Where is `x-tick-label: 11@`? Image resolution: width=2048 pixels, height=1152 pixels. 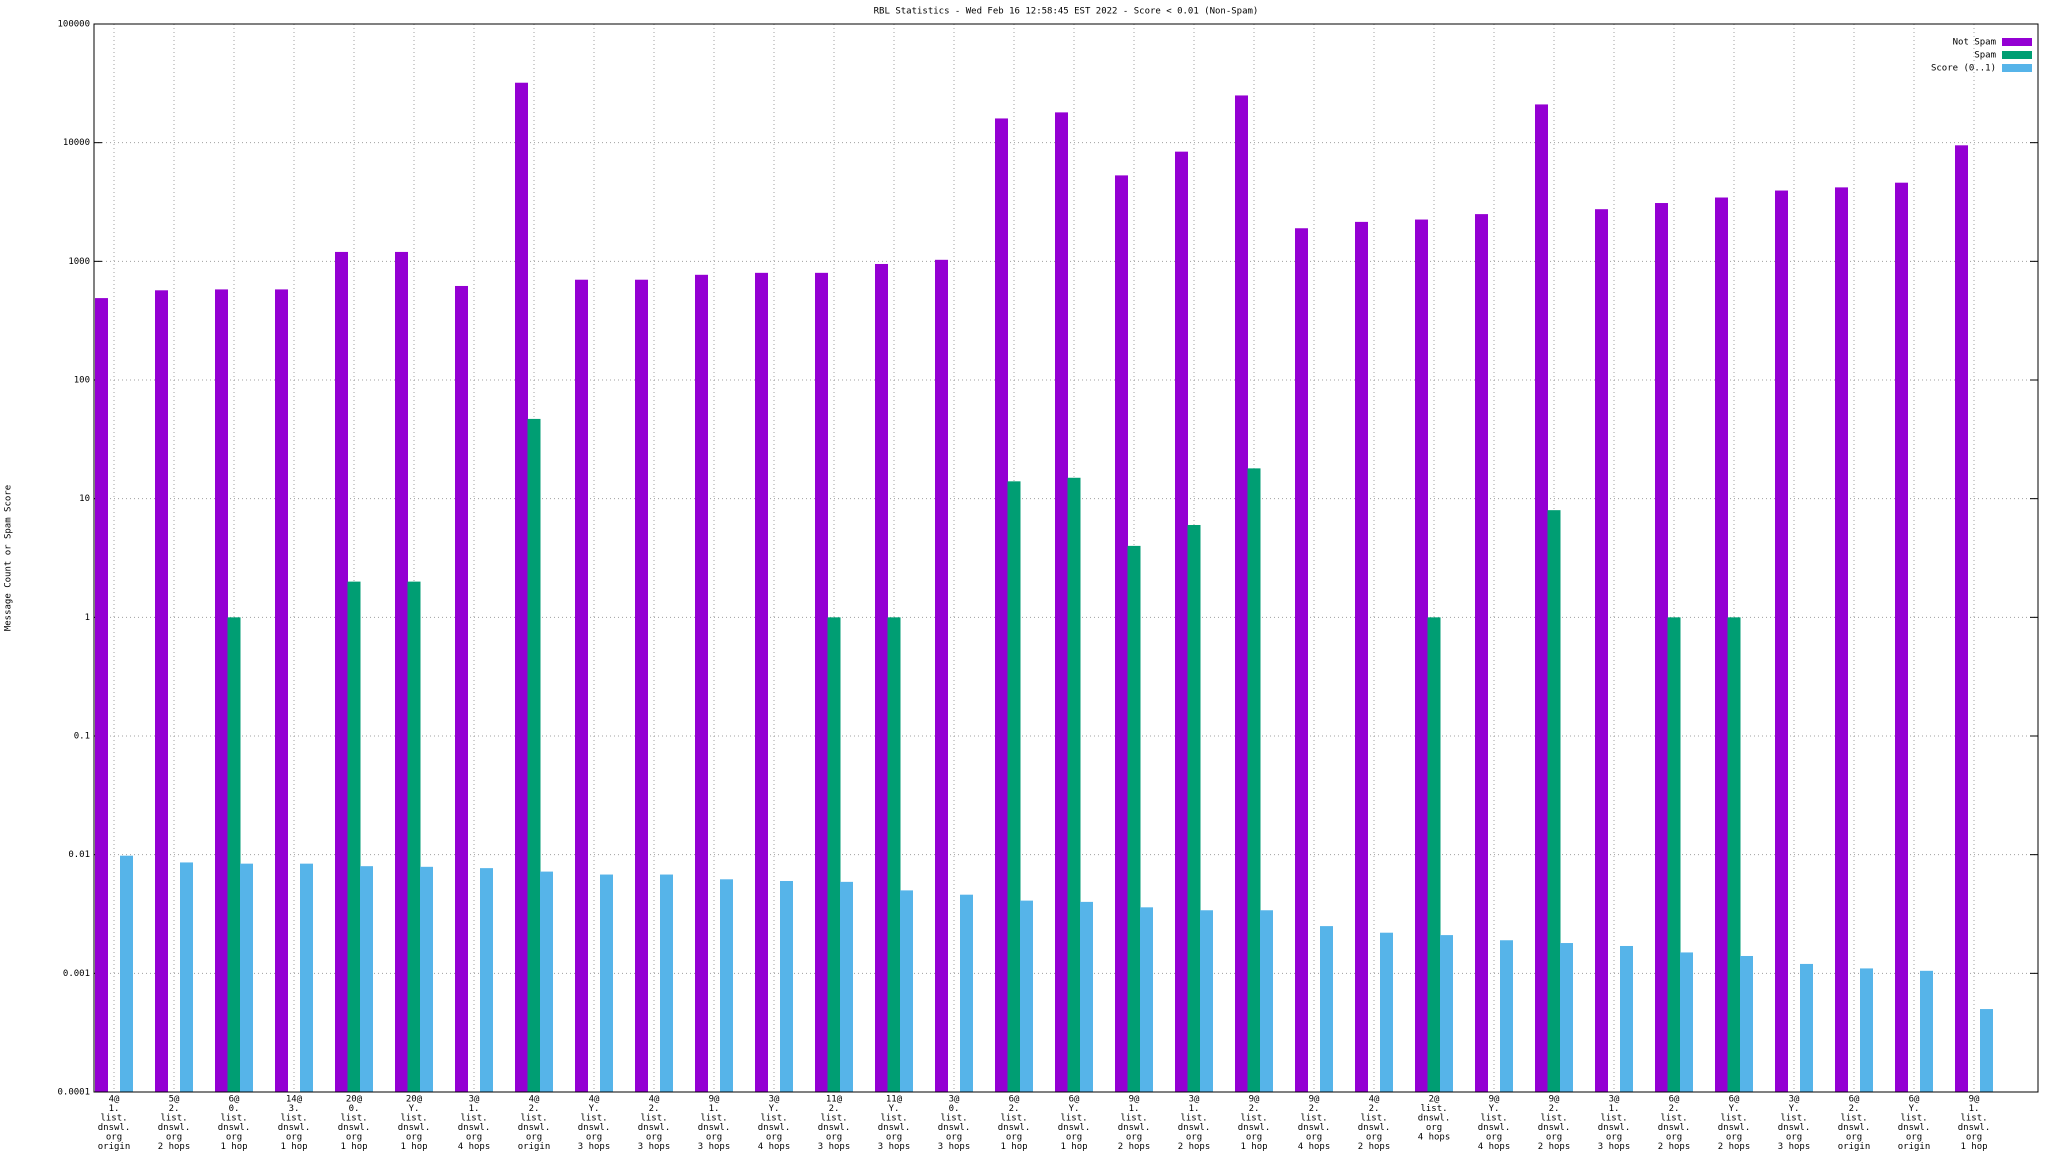 x-tick-label: 11@ is located at coordinates (894, 1100).